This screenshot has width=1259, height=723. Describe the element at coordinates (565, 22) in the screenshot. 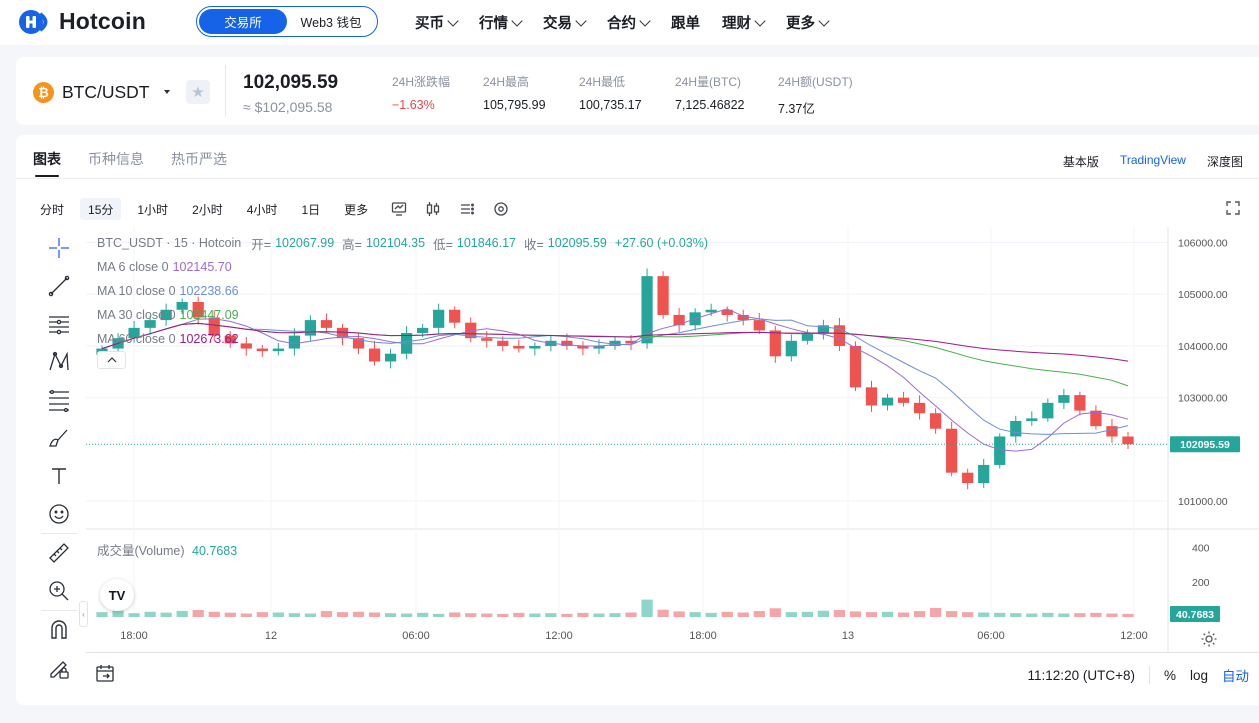

I see `nav-trade: 交易` at that location.